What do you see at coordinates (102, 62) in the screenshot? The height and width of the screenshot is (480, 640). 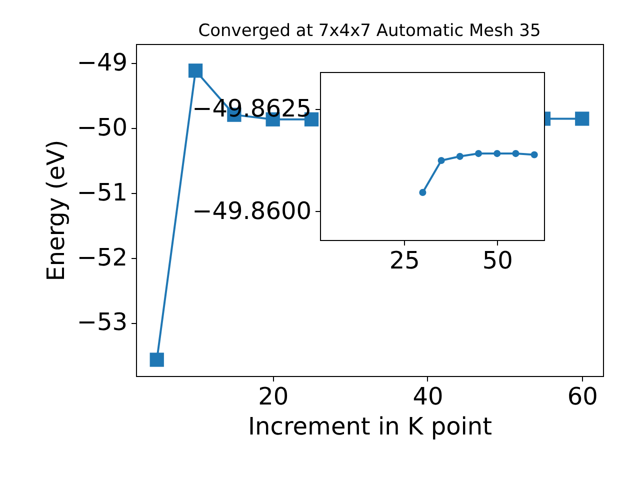 I see `y-tick-label: −49` at bounding box center [102, 62].